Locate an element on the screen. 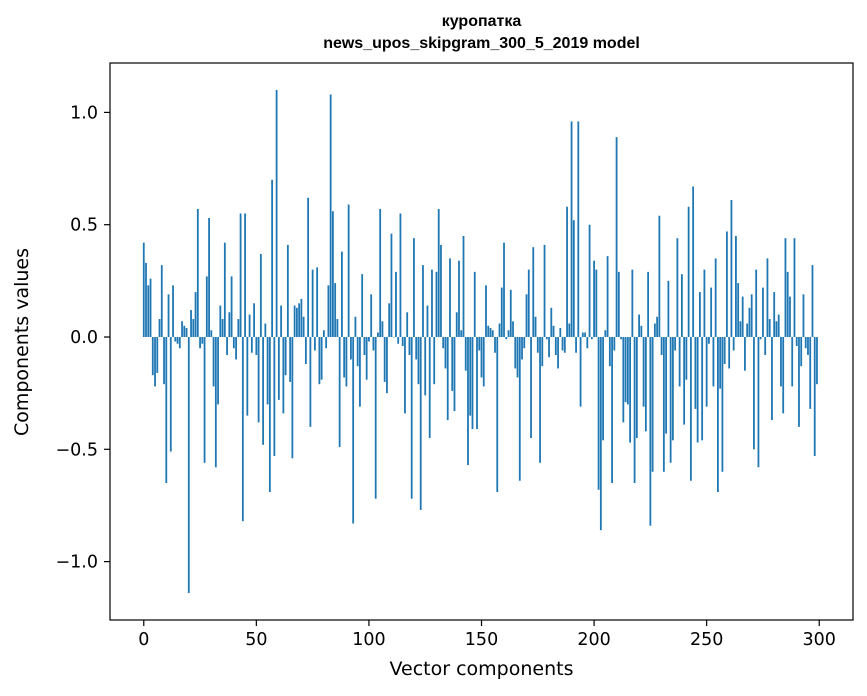 This screenshot has height=696, width=867. y-tick-label: 0.0 is located at coordinates (84, 338).